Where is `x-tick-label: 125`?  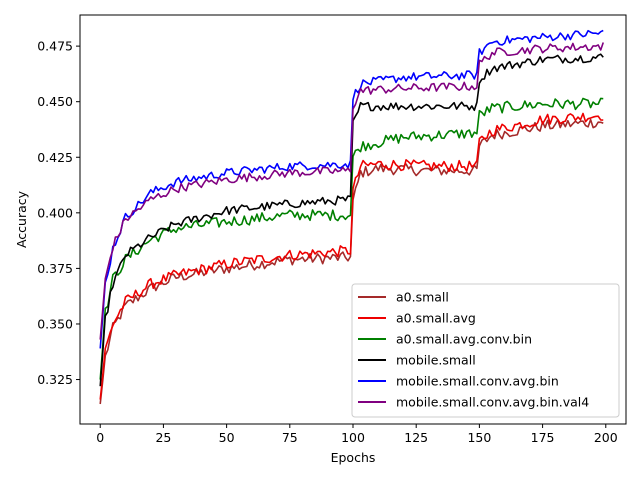
x-tick-label: 125 is located at coordinates (416, 437).